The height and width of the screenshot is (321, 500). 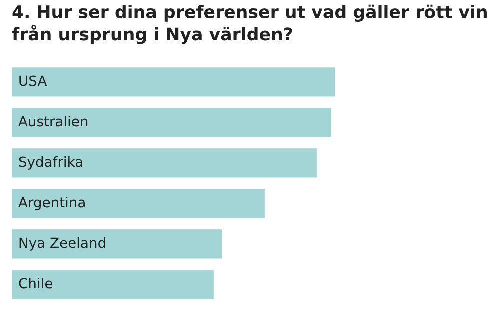 What do you see at coordinates (51, 203) in the screenshot?
I see `y-tick-label: Argentina` at bounding box center [51, 203].